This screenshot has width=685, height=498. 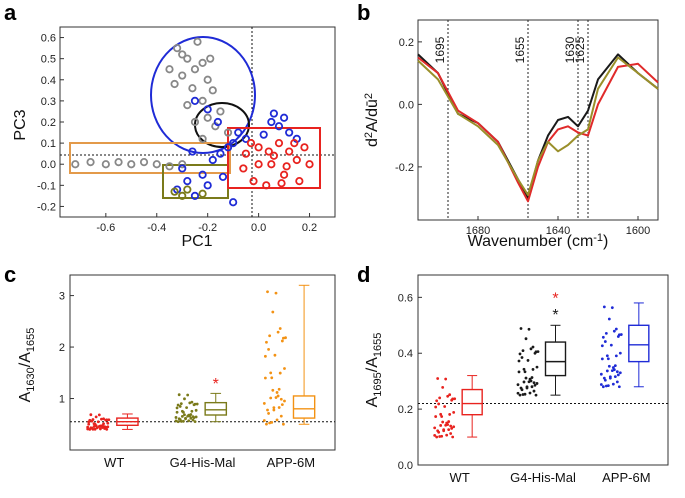 I want to click on panel-c-ytick-label: 2, so click(x=62, y=348).